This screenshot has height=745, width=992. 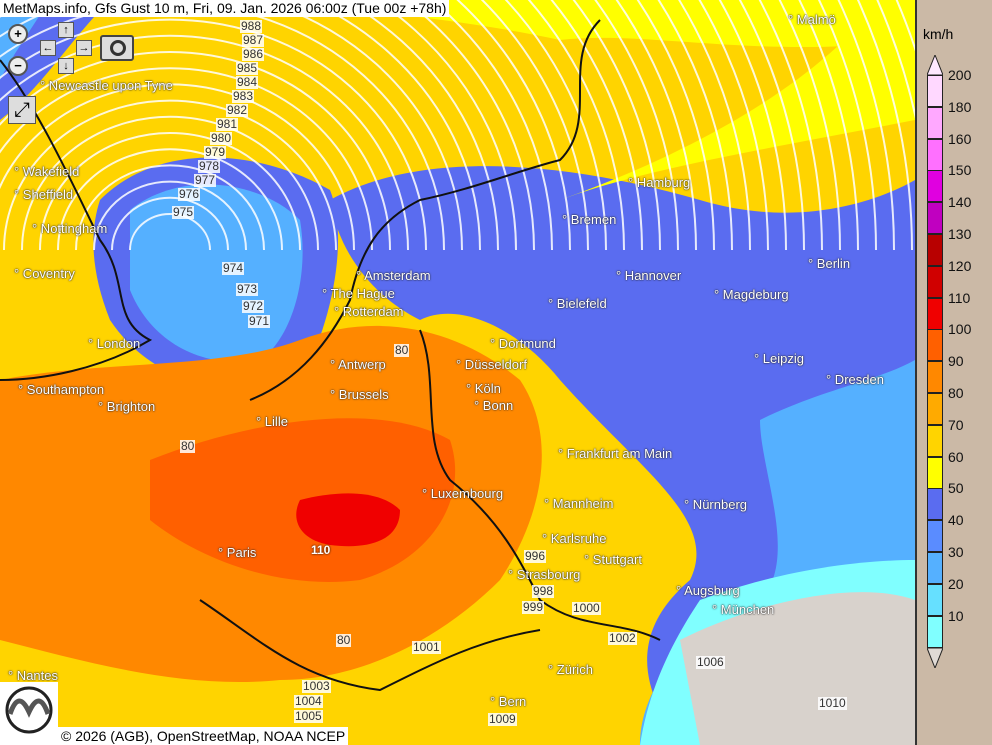 I want to click on legend-tick: 60, so click(x=956, y=456).